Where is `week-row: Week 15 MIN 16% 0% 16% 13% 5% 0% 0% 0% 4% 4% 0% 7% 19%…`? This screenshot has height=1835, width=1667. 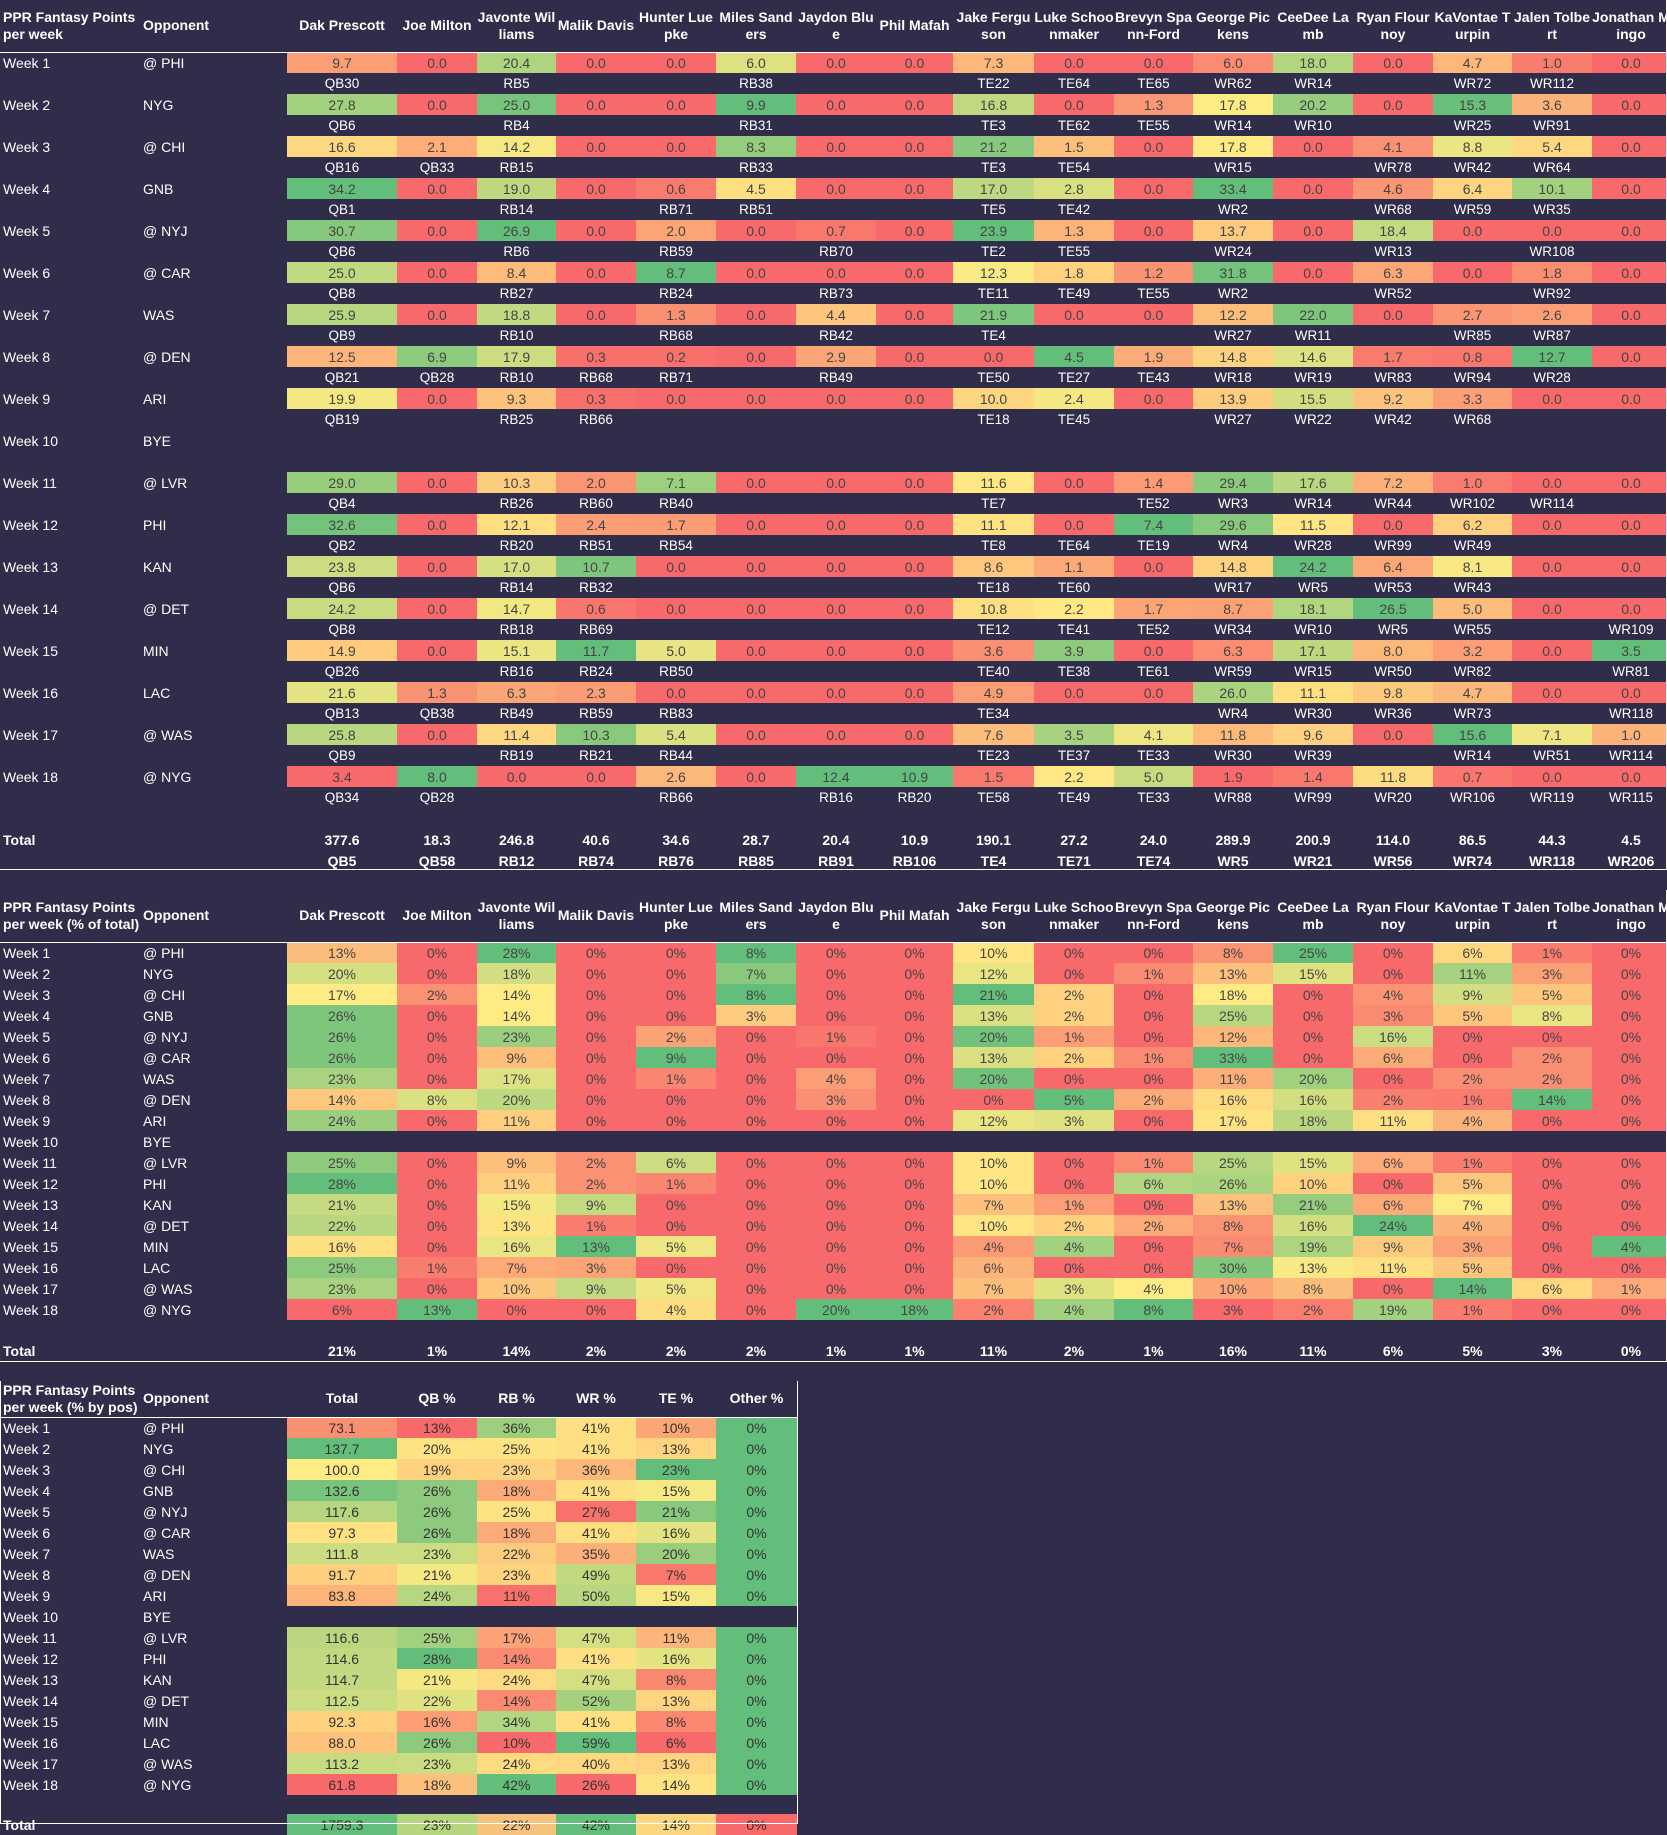 week-row: Week 15 MIN 16% 0% 16% 13% 5% 0% 0% 0% 4% 4% 0% 7% 19%… is located at coordinates (833, 1246).